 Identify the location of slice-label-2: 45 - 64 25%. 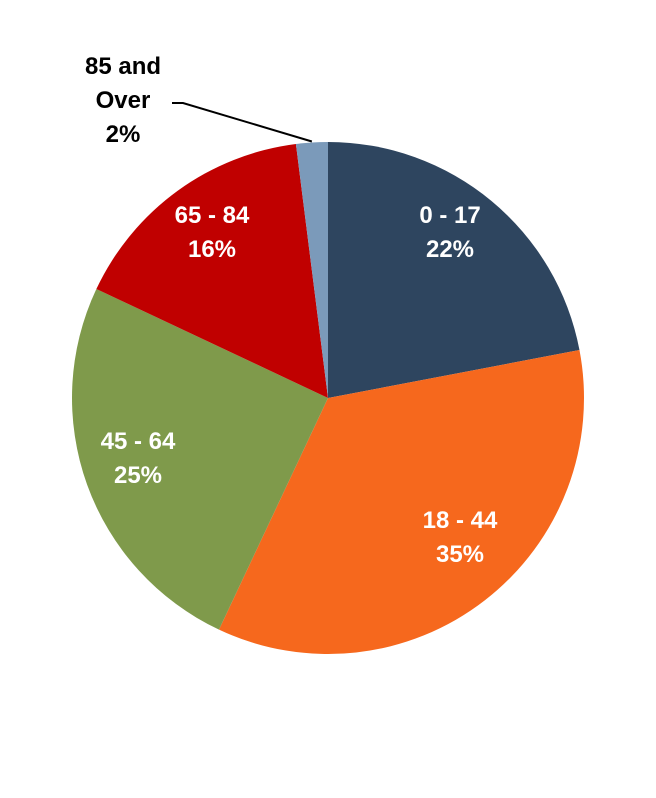
(138, 458).